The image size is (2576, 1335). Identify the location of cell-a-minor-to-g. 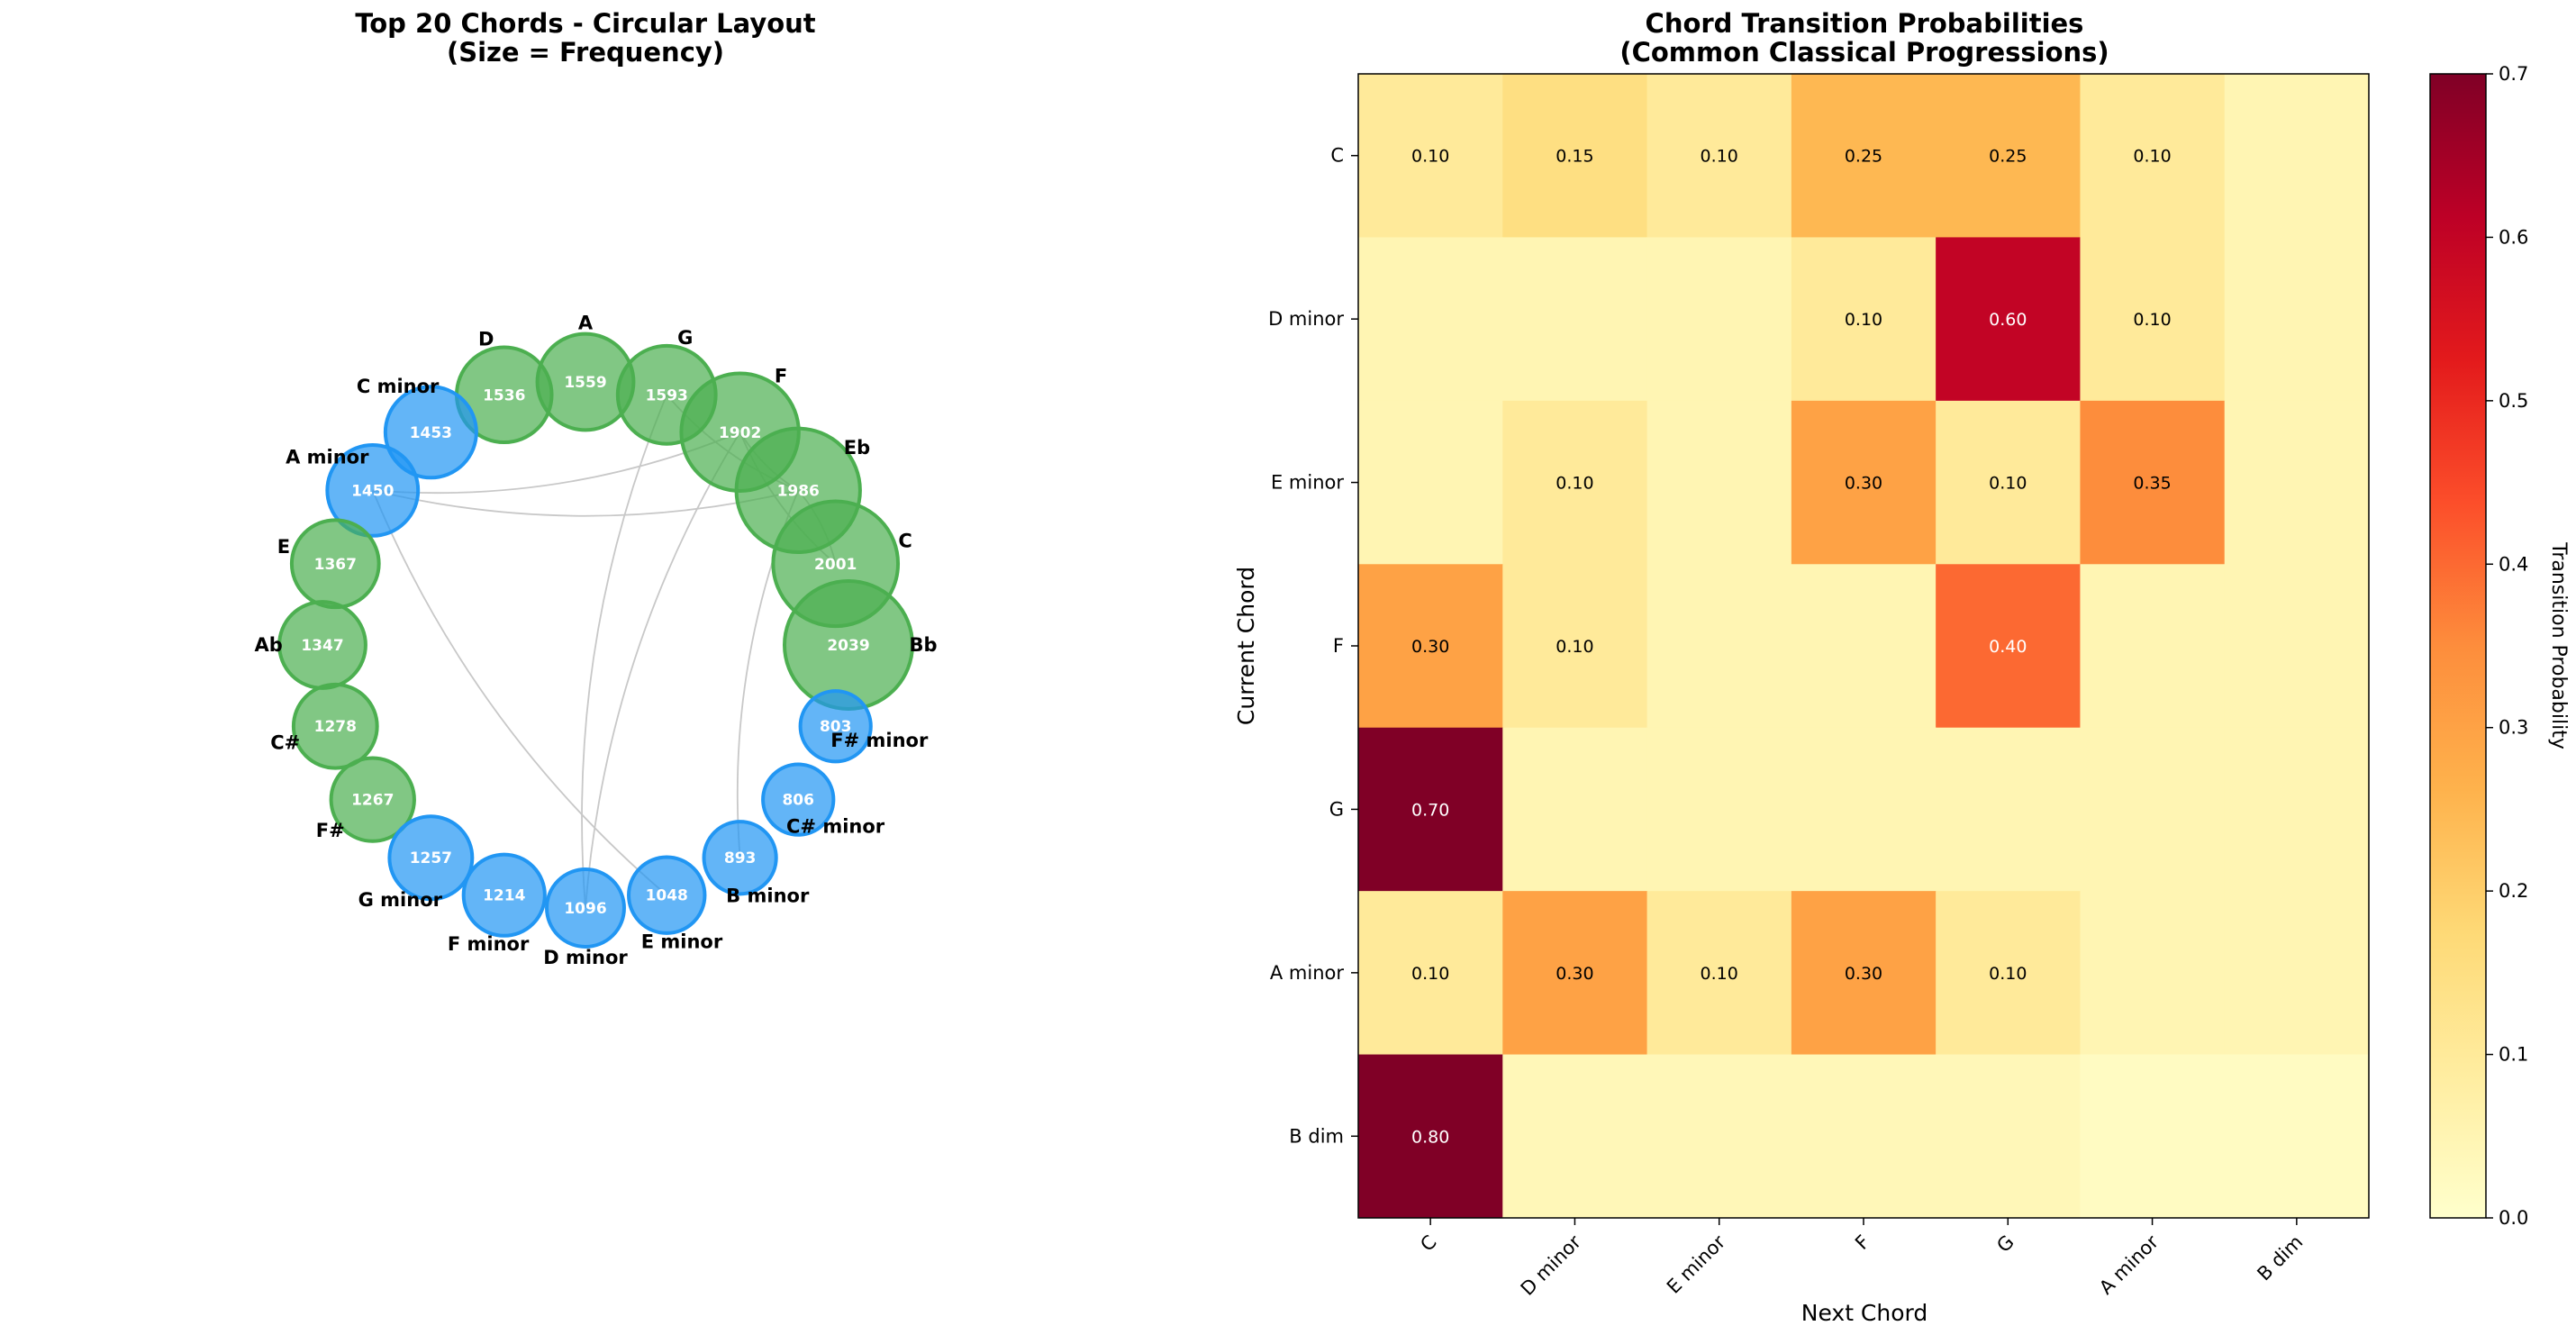
(2008, 973).